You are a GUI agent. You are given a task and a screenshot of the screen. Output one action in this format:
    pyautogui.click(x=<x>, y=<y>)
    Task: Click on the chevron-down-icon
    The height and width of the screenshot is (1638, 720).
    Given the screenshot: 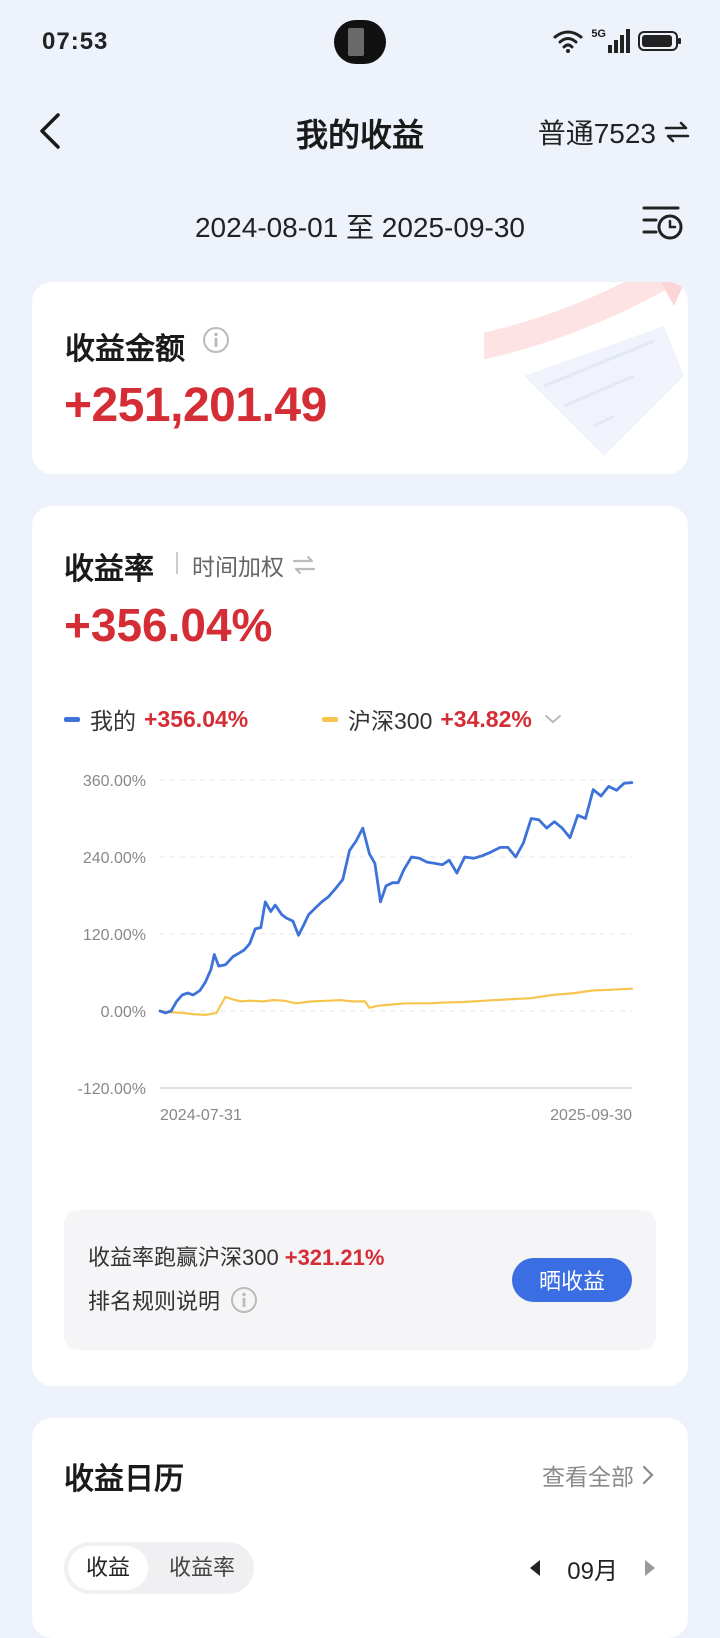 What is the action you would take?
    pyautogui.click(x=552, y=719)
    